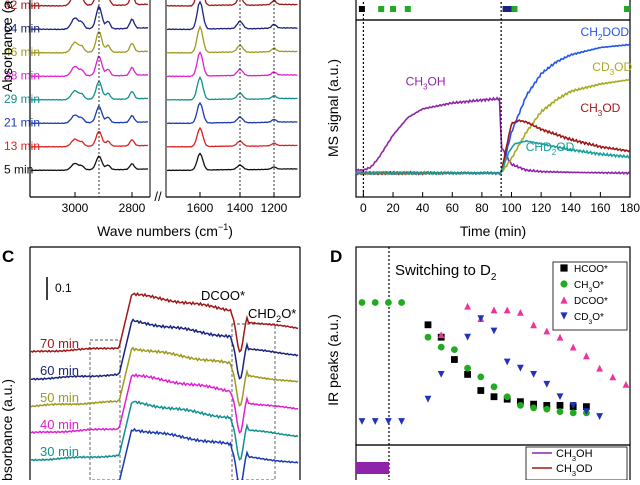 The image size is (640, 485). Describe the element at coordinates (272, 315) in the screenshot. I see `panel-c-annotation-chd2o: CHD2O*` at that location.